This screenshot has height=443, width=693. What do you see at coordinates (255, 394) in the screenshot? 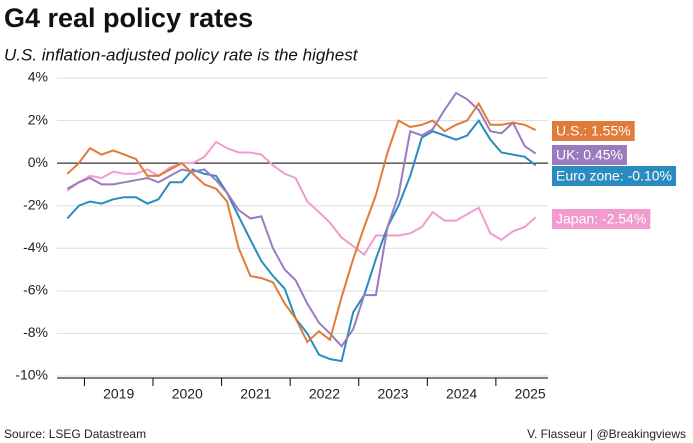
I see `x-tick-label: 2021` at bounding box center [255, 394].